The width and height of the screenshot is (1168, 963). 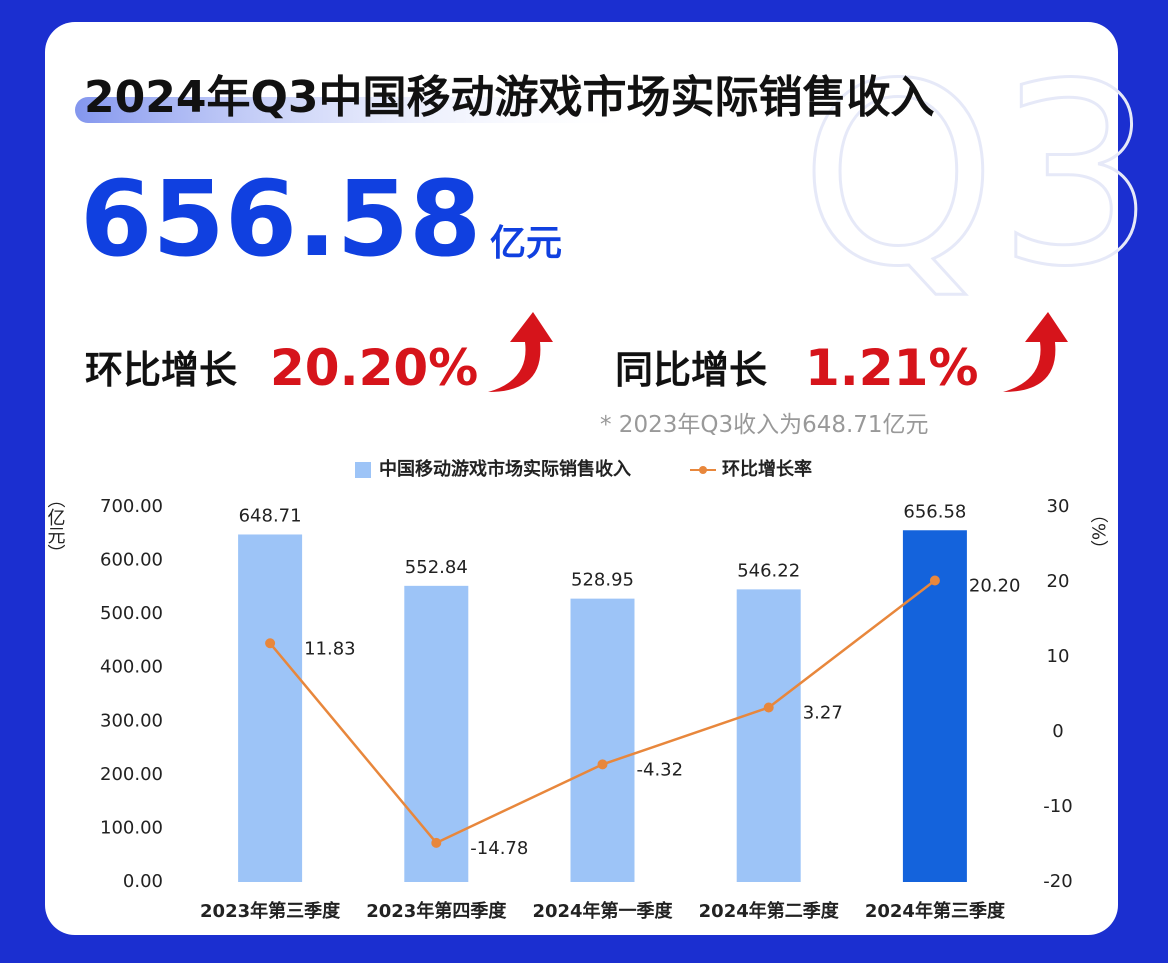 What do you see at coordinates (131, 774) in the screenshot?
I see `y-tick-label: 200.00` at bounding box center [131, 774].